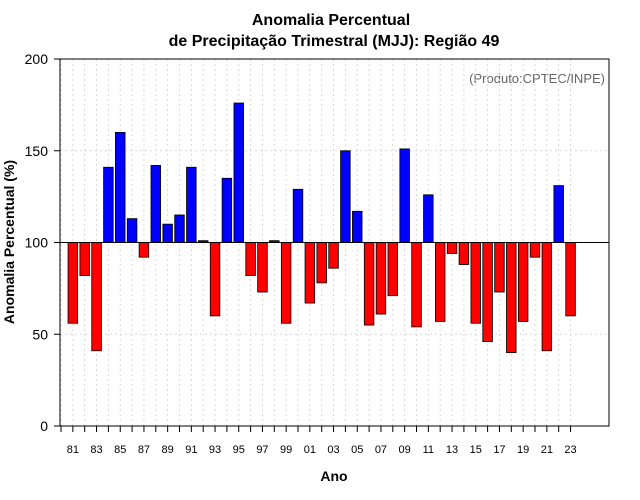  Describe the element at coordinates (44, 426) in the screenshot. I see `y-tick-label-0: 0` at that location.